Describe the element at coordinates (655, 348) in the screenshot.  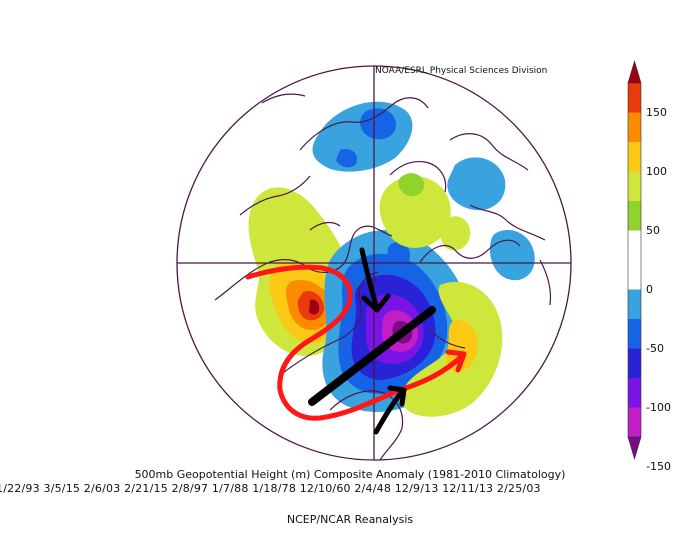
I see `colorbar-tick-label: -50` at that location.